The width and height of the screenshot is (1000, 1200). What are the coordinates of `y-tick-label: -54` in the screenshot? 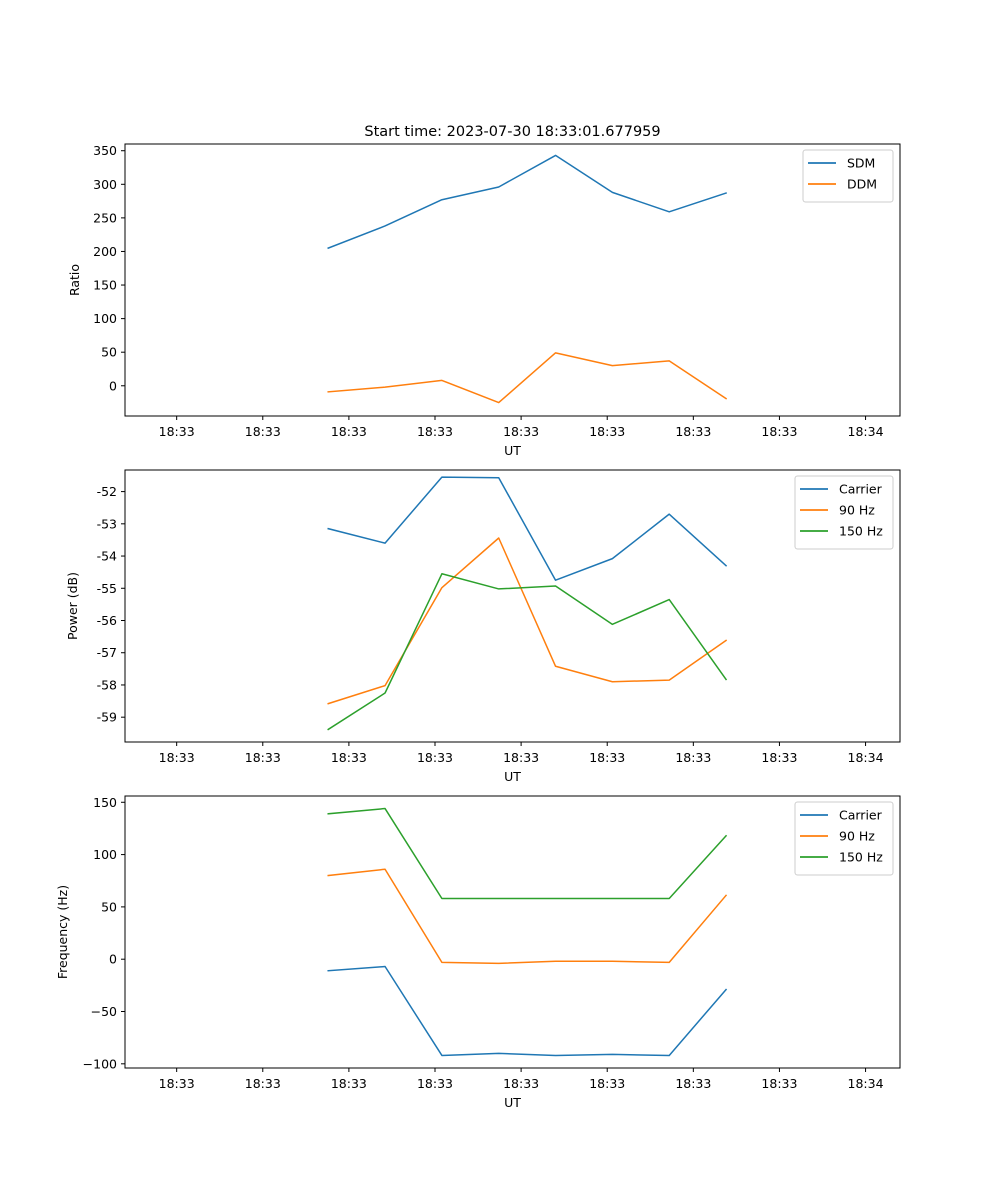 It's located at (107, 556).